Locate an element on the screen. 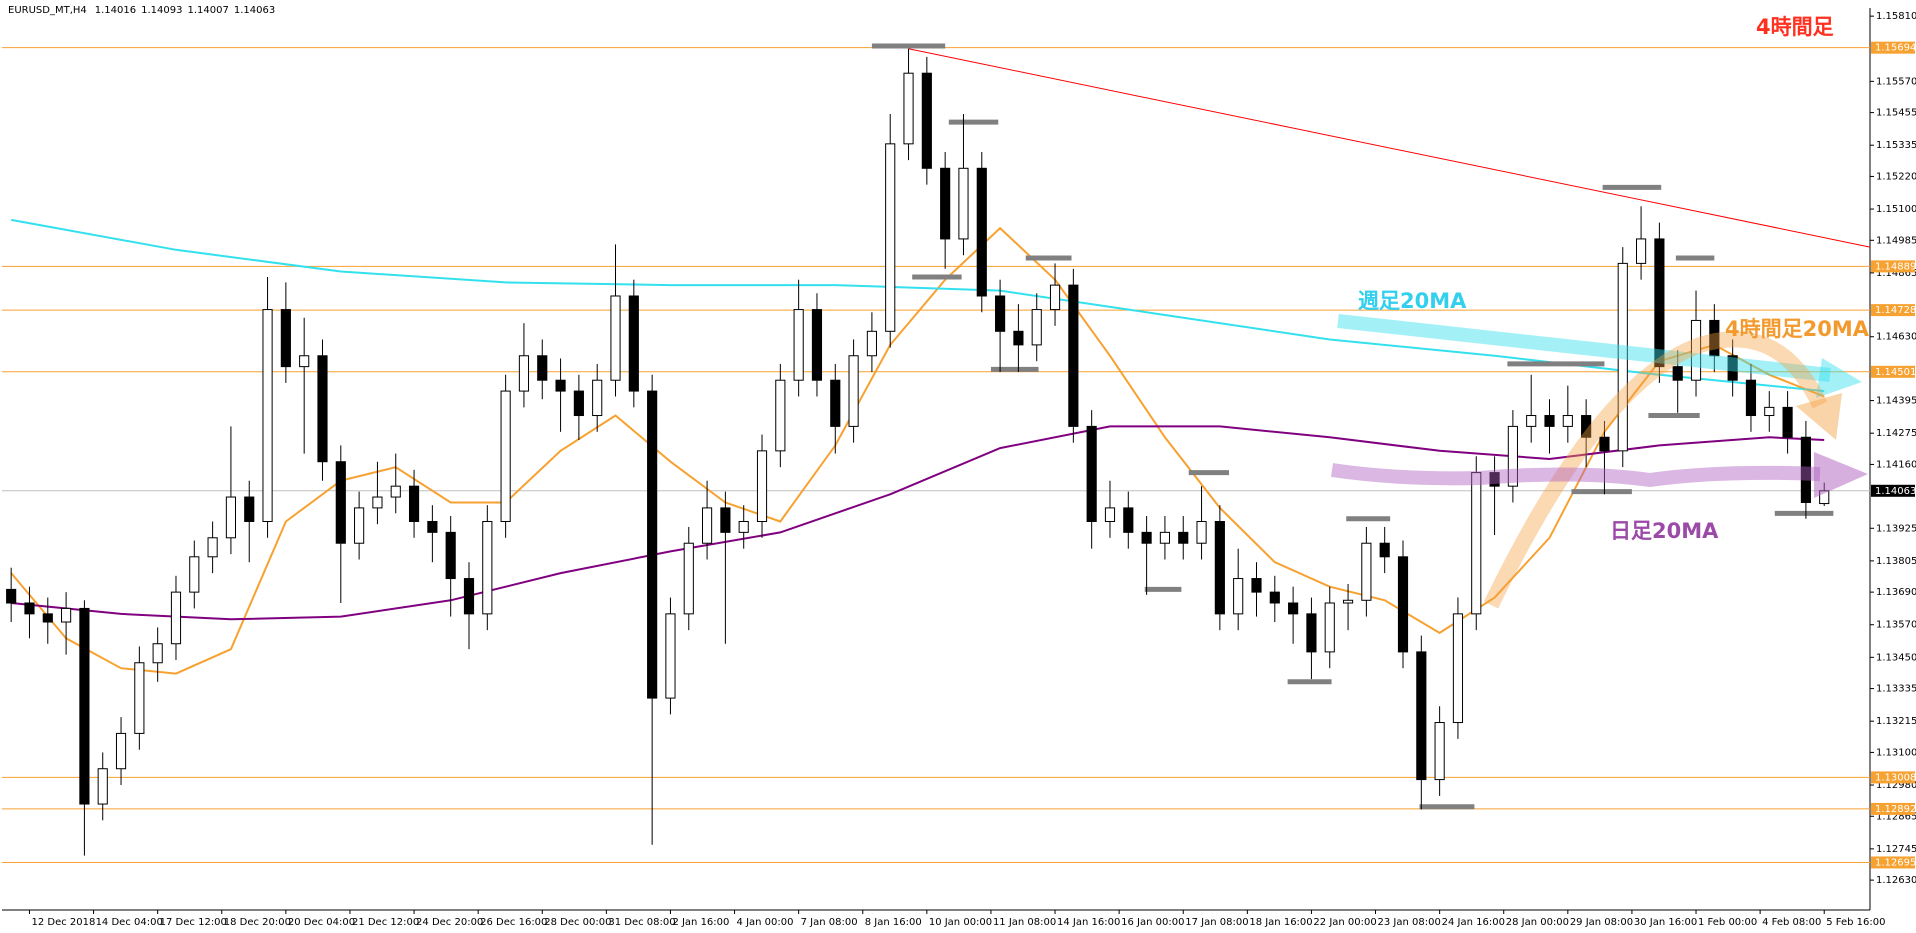 This screenshot has height=933, width=1916. current-price-label: 1.14063 is located at coordinates (1895, 491).